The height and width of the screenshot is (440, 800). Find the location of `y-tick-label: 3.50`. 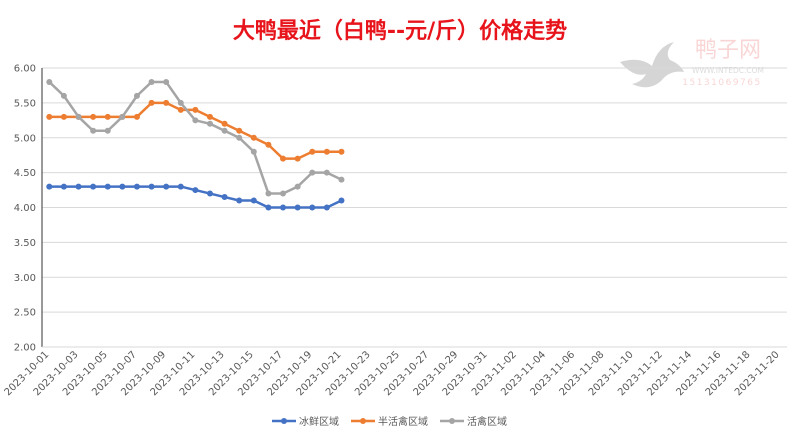

y-tick-label: 3.50 is located at coordinates (25, 243).